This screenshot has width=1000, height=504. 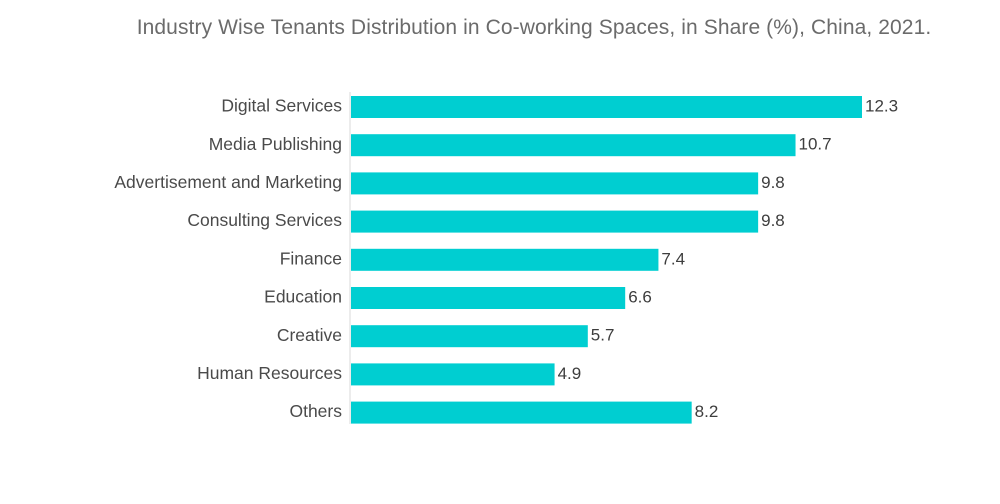 What do you see at coordinates (275, 144) in the screenshot?
I see `category-label-media-publishing: Media Publishing` at bounding box center [275, 144].